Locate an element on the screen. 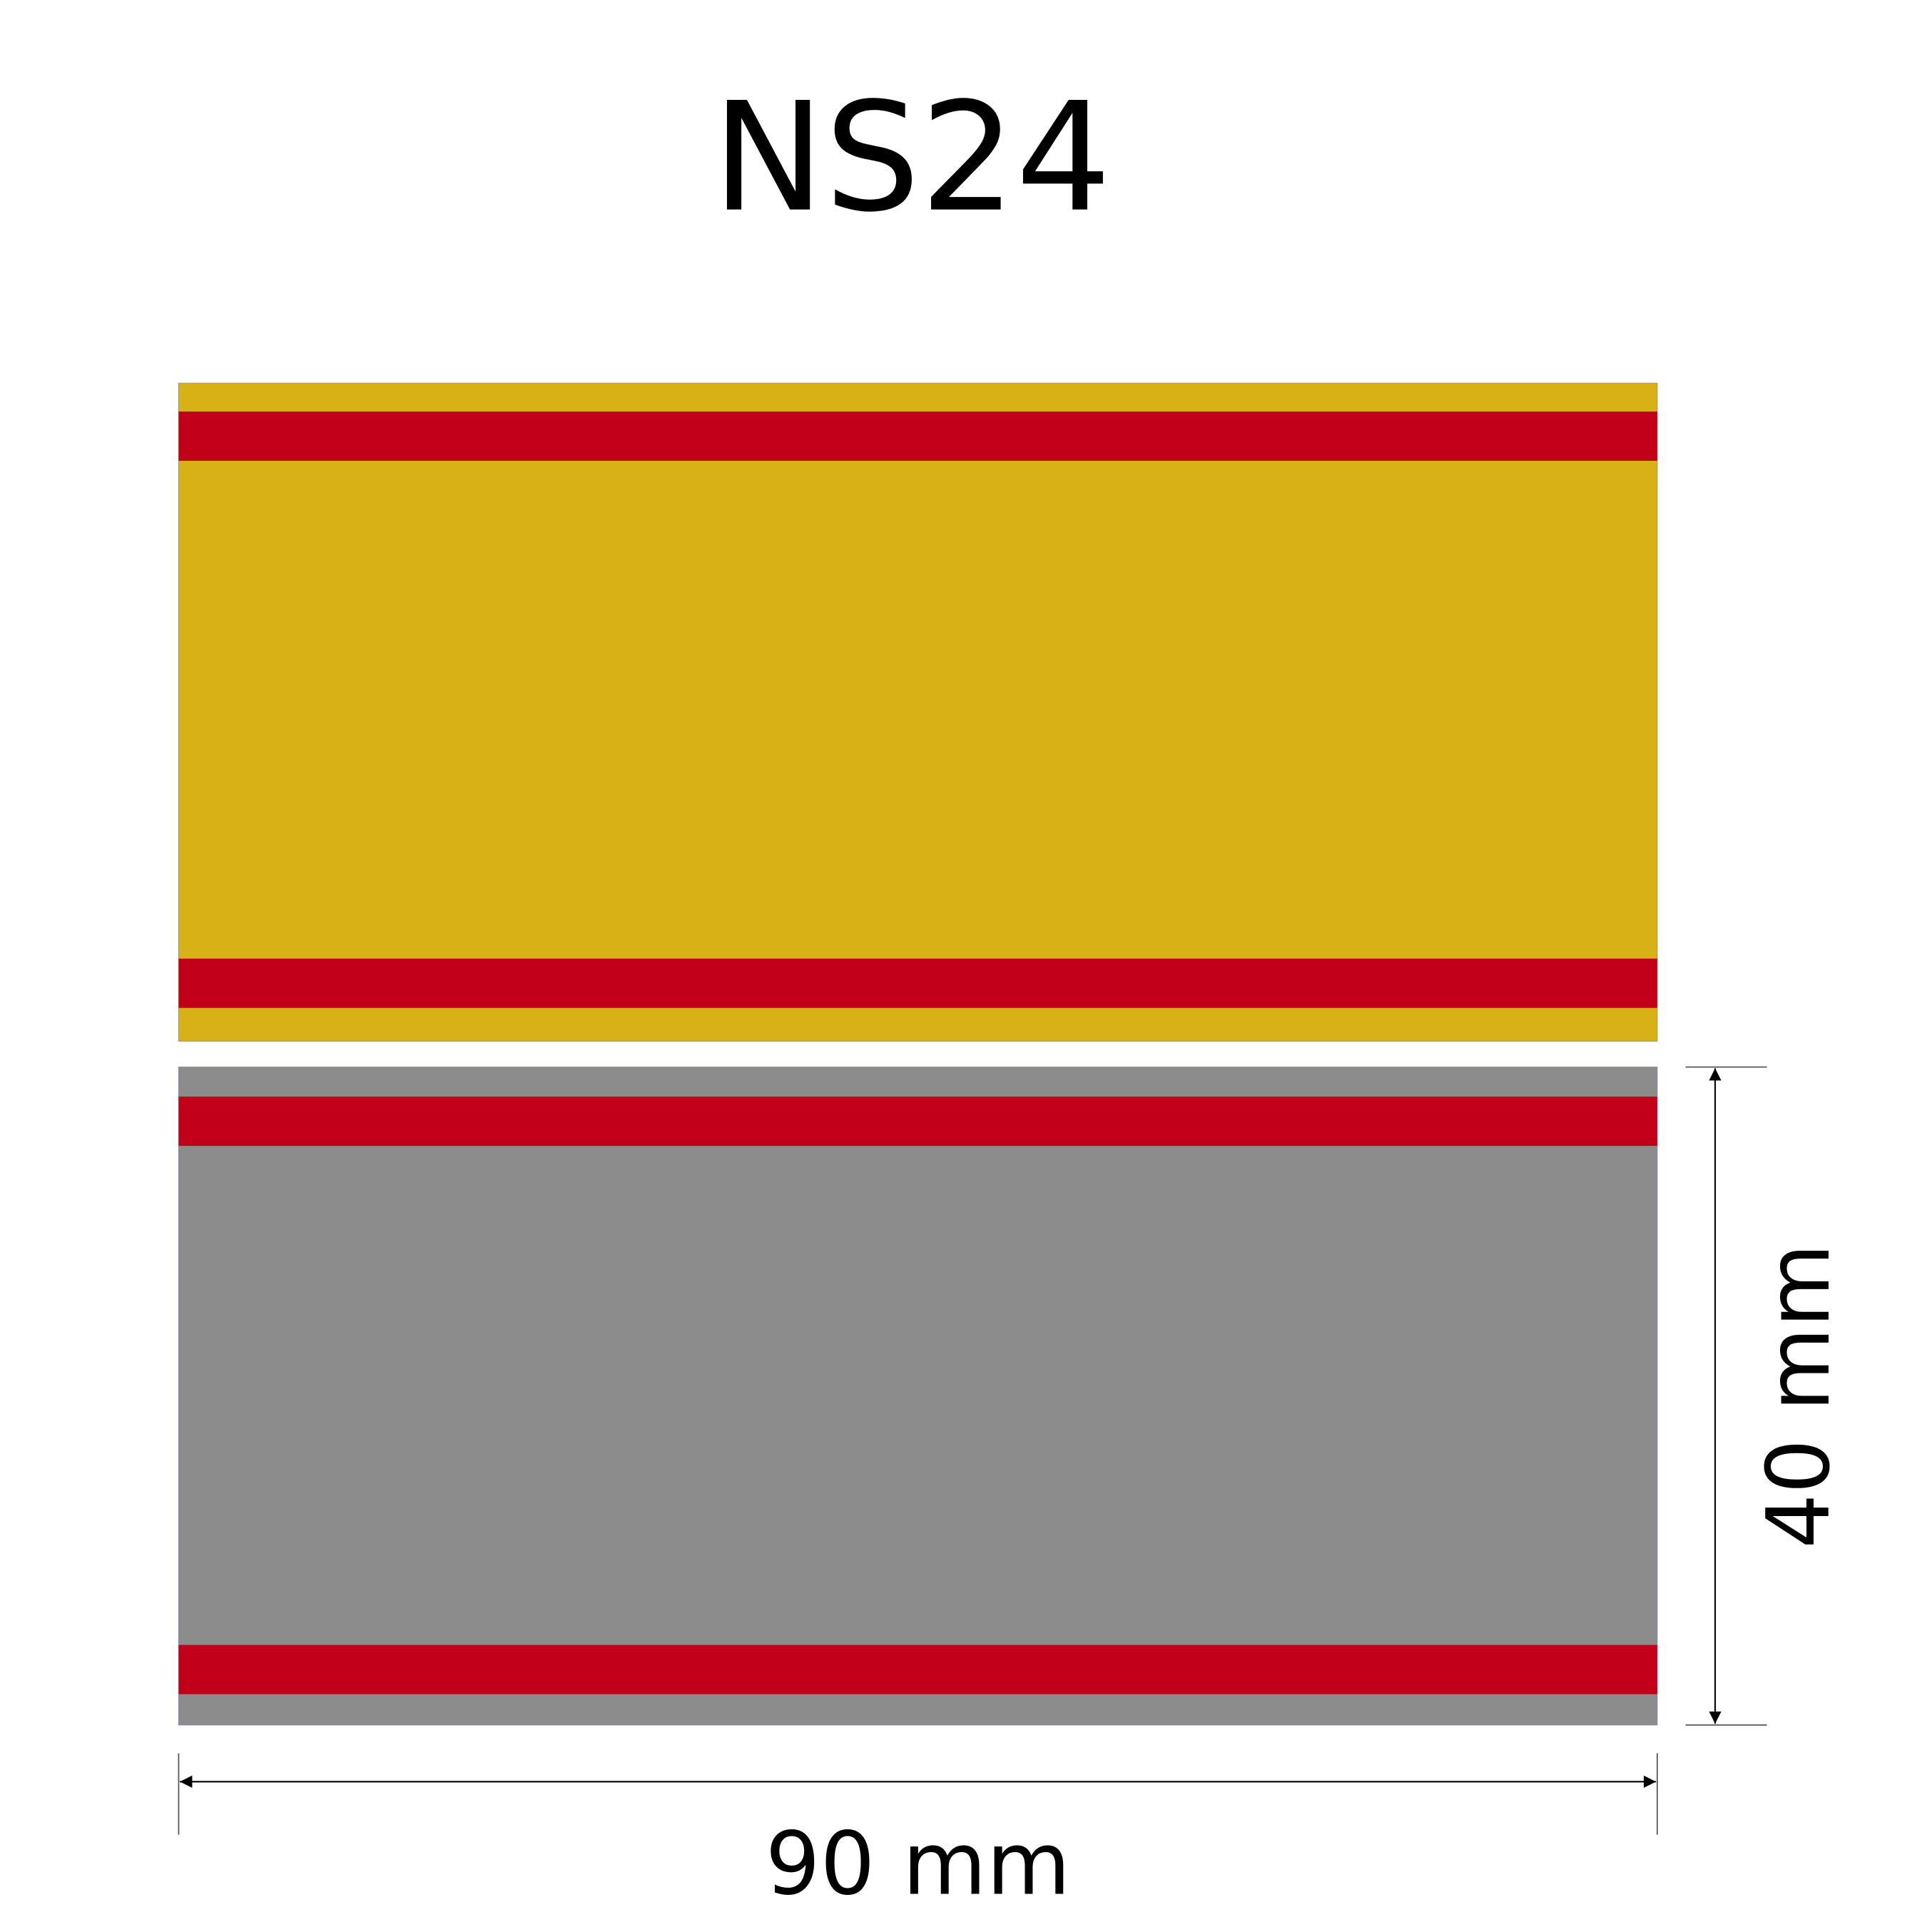 The image size is (1932, 1932). title: NS24 is located at coordinates (912, 157).